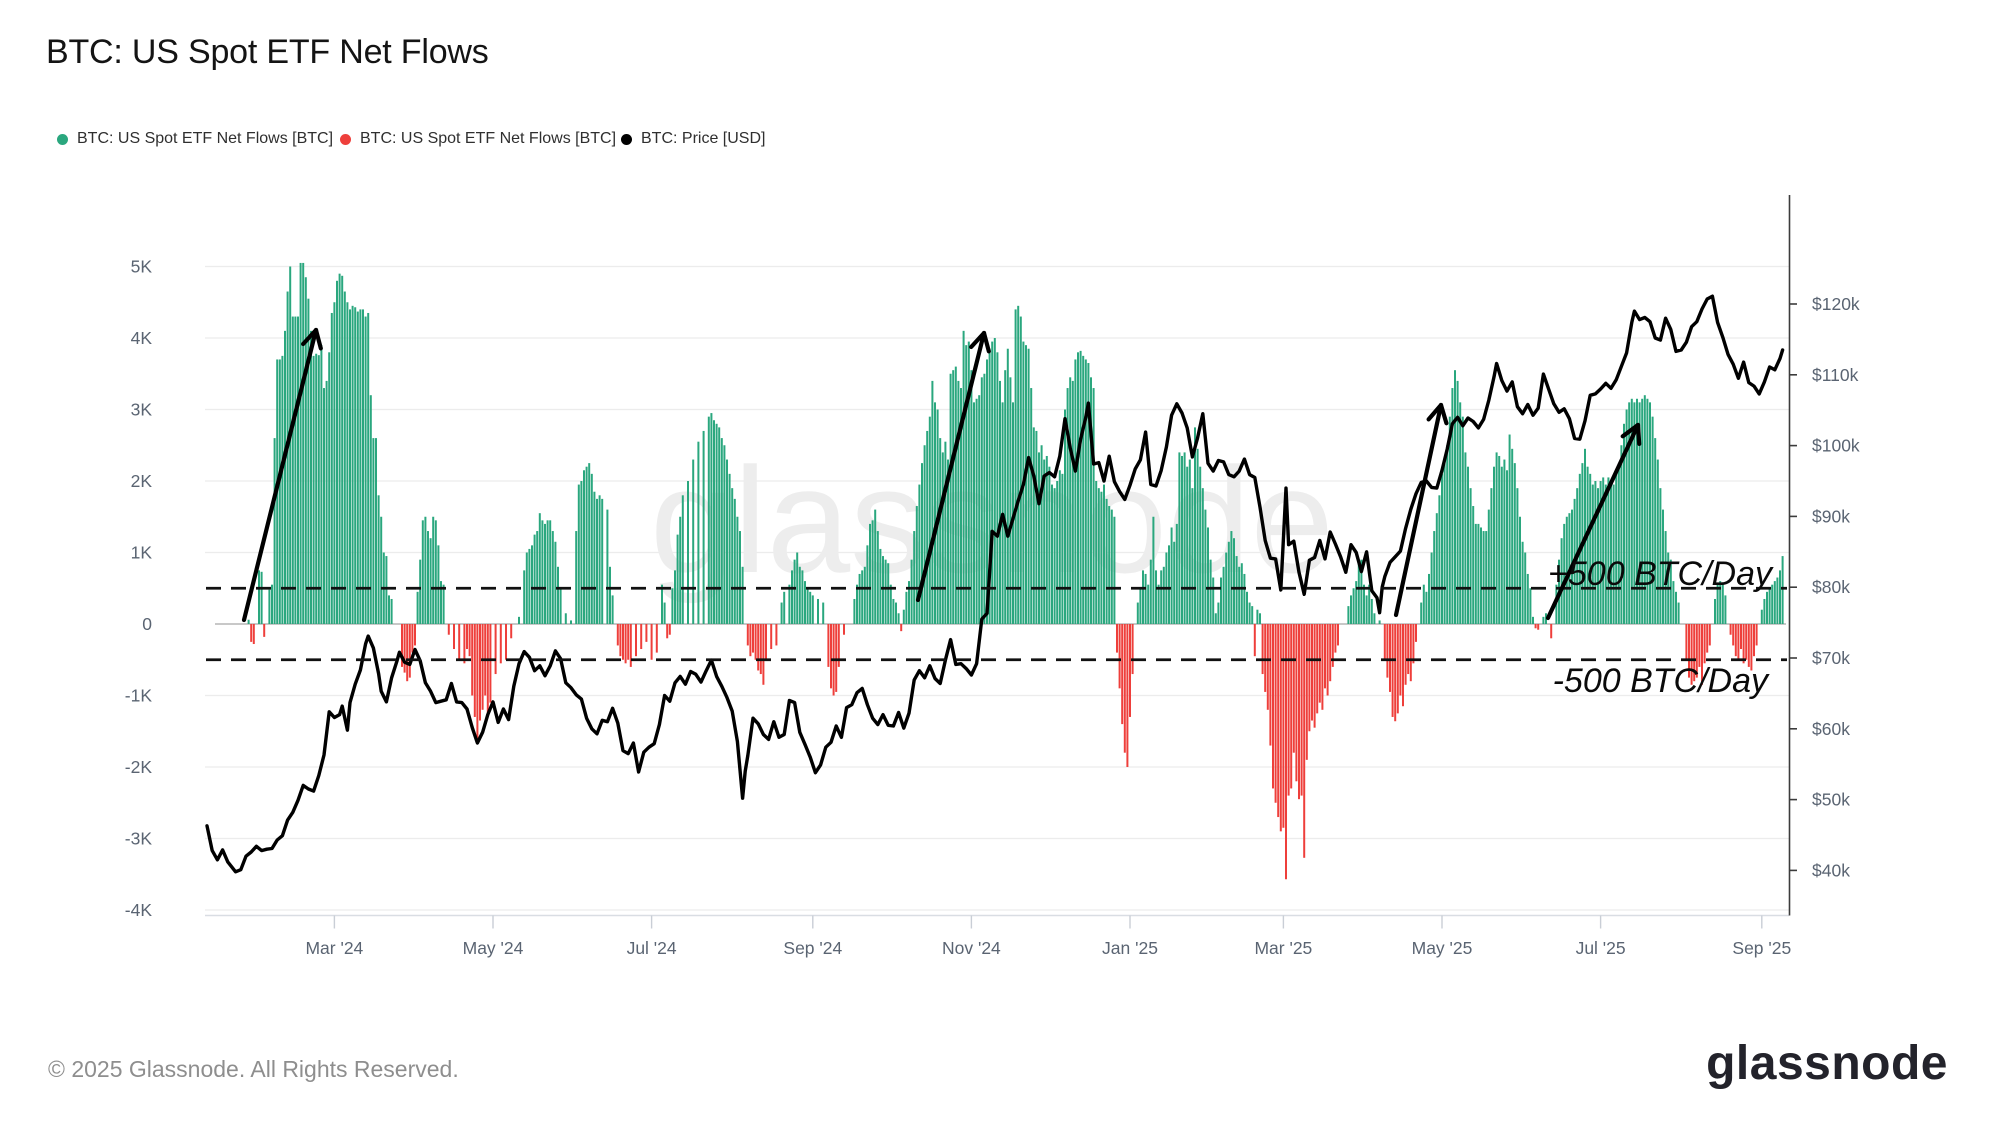 The height and width of the screenshot is (1130, 2000). Describe the element at coordinates (1831, 516) in the screenshot. I see `svg-text: $90k` at that location.